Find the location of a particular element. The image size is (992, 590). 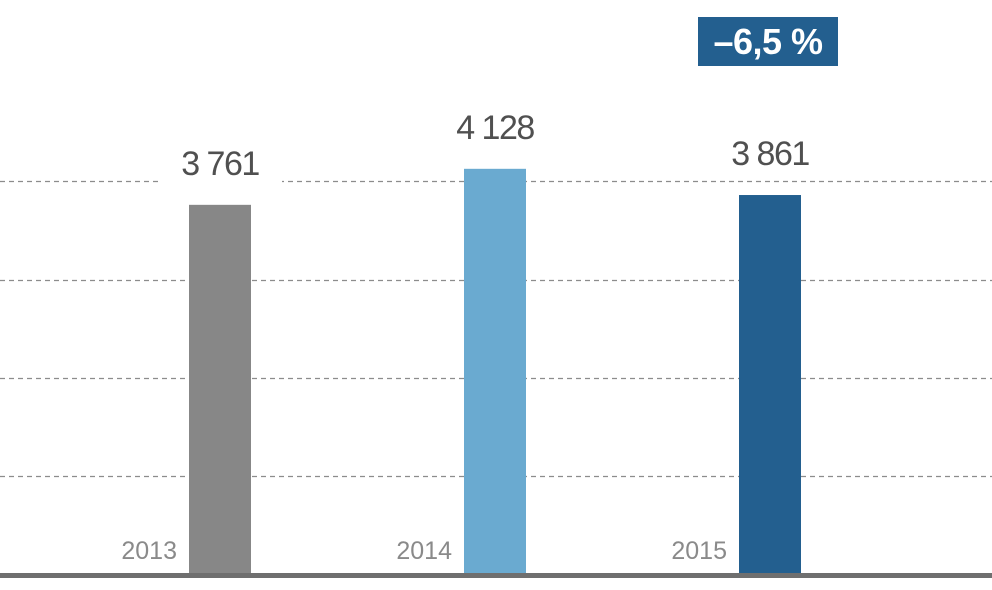

value-labels: 3 761 4 128 3 861 is located at coordinates (495, 144).